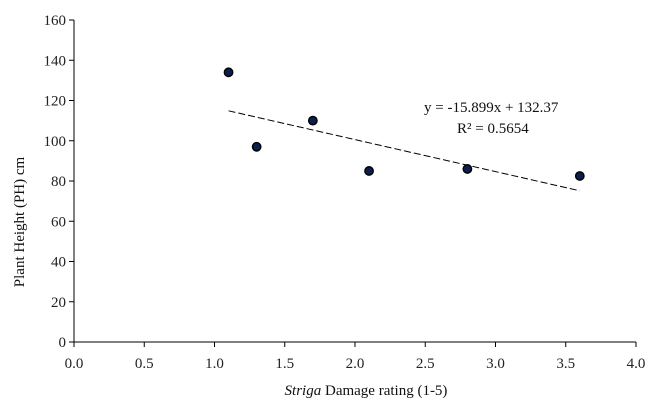 The height and width of the screenshot is (400, 656). What do you see at coordinates (58, 303) in the screenshot?
I see `y-tick-label: 20` at bounding box center [58, 303].